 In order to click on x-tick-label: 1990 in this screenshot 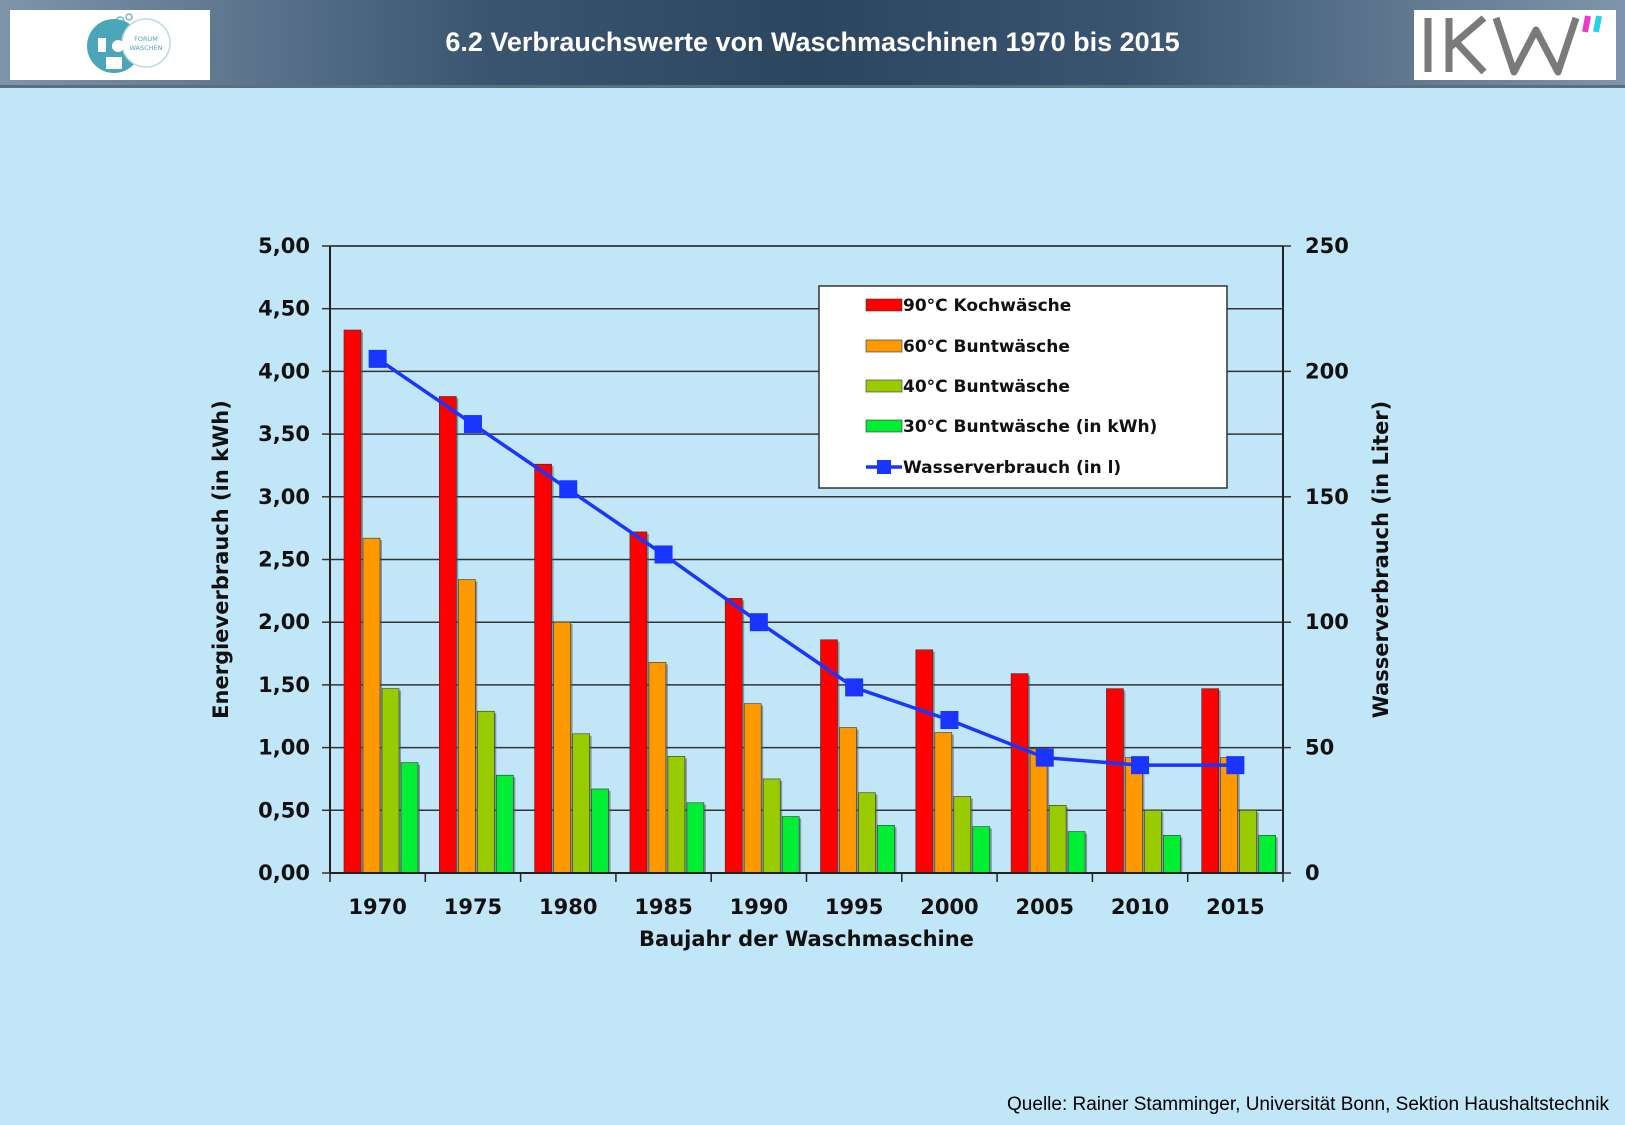, I will do `click(759, 907)`.